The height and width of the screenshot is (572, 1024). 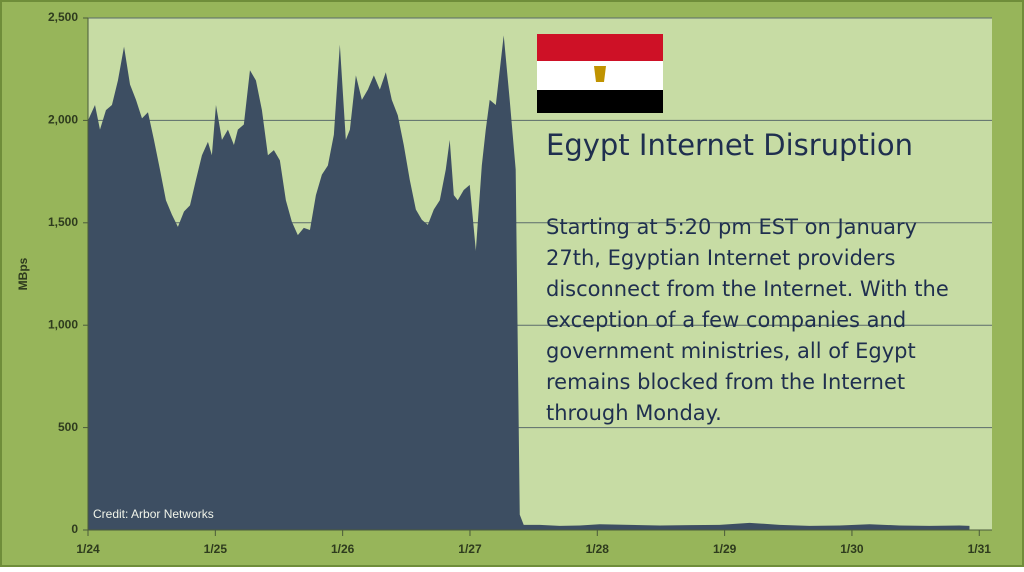 I want to click on y-tick-label: 2,000, so click(x=63, y=120).